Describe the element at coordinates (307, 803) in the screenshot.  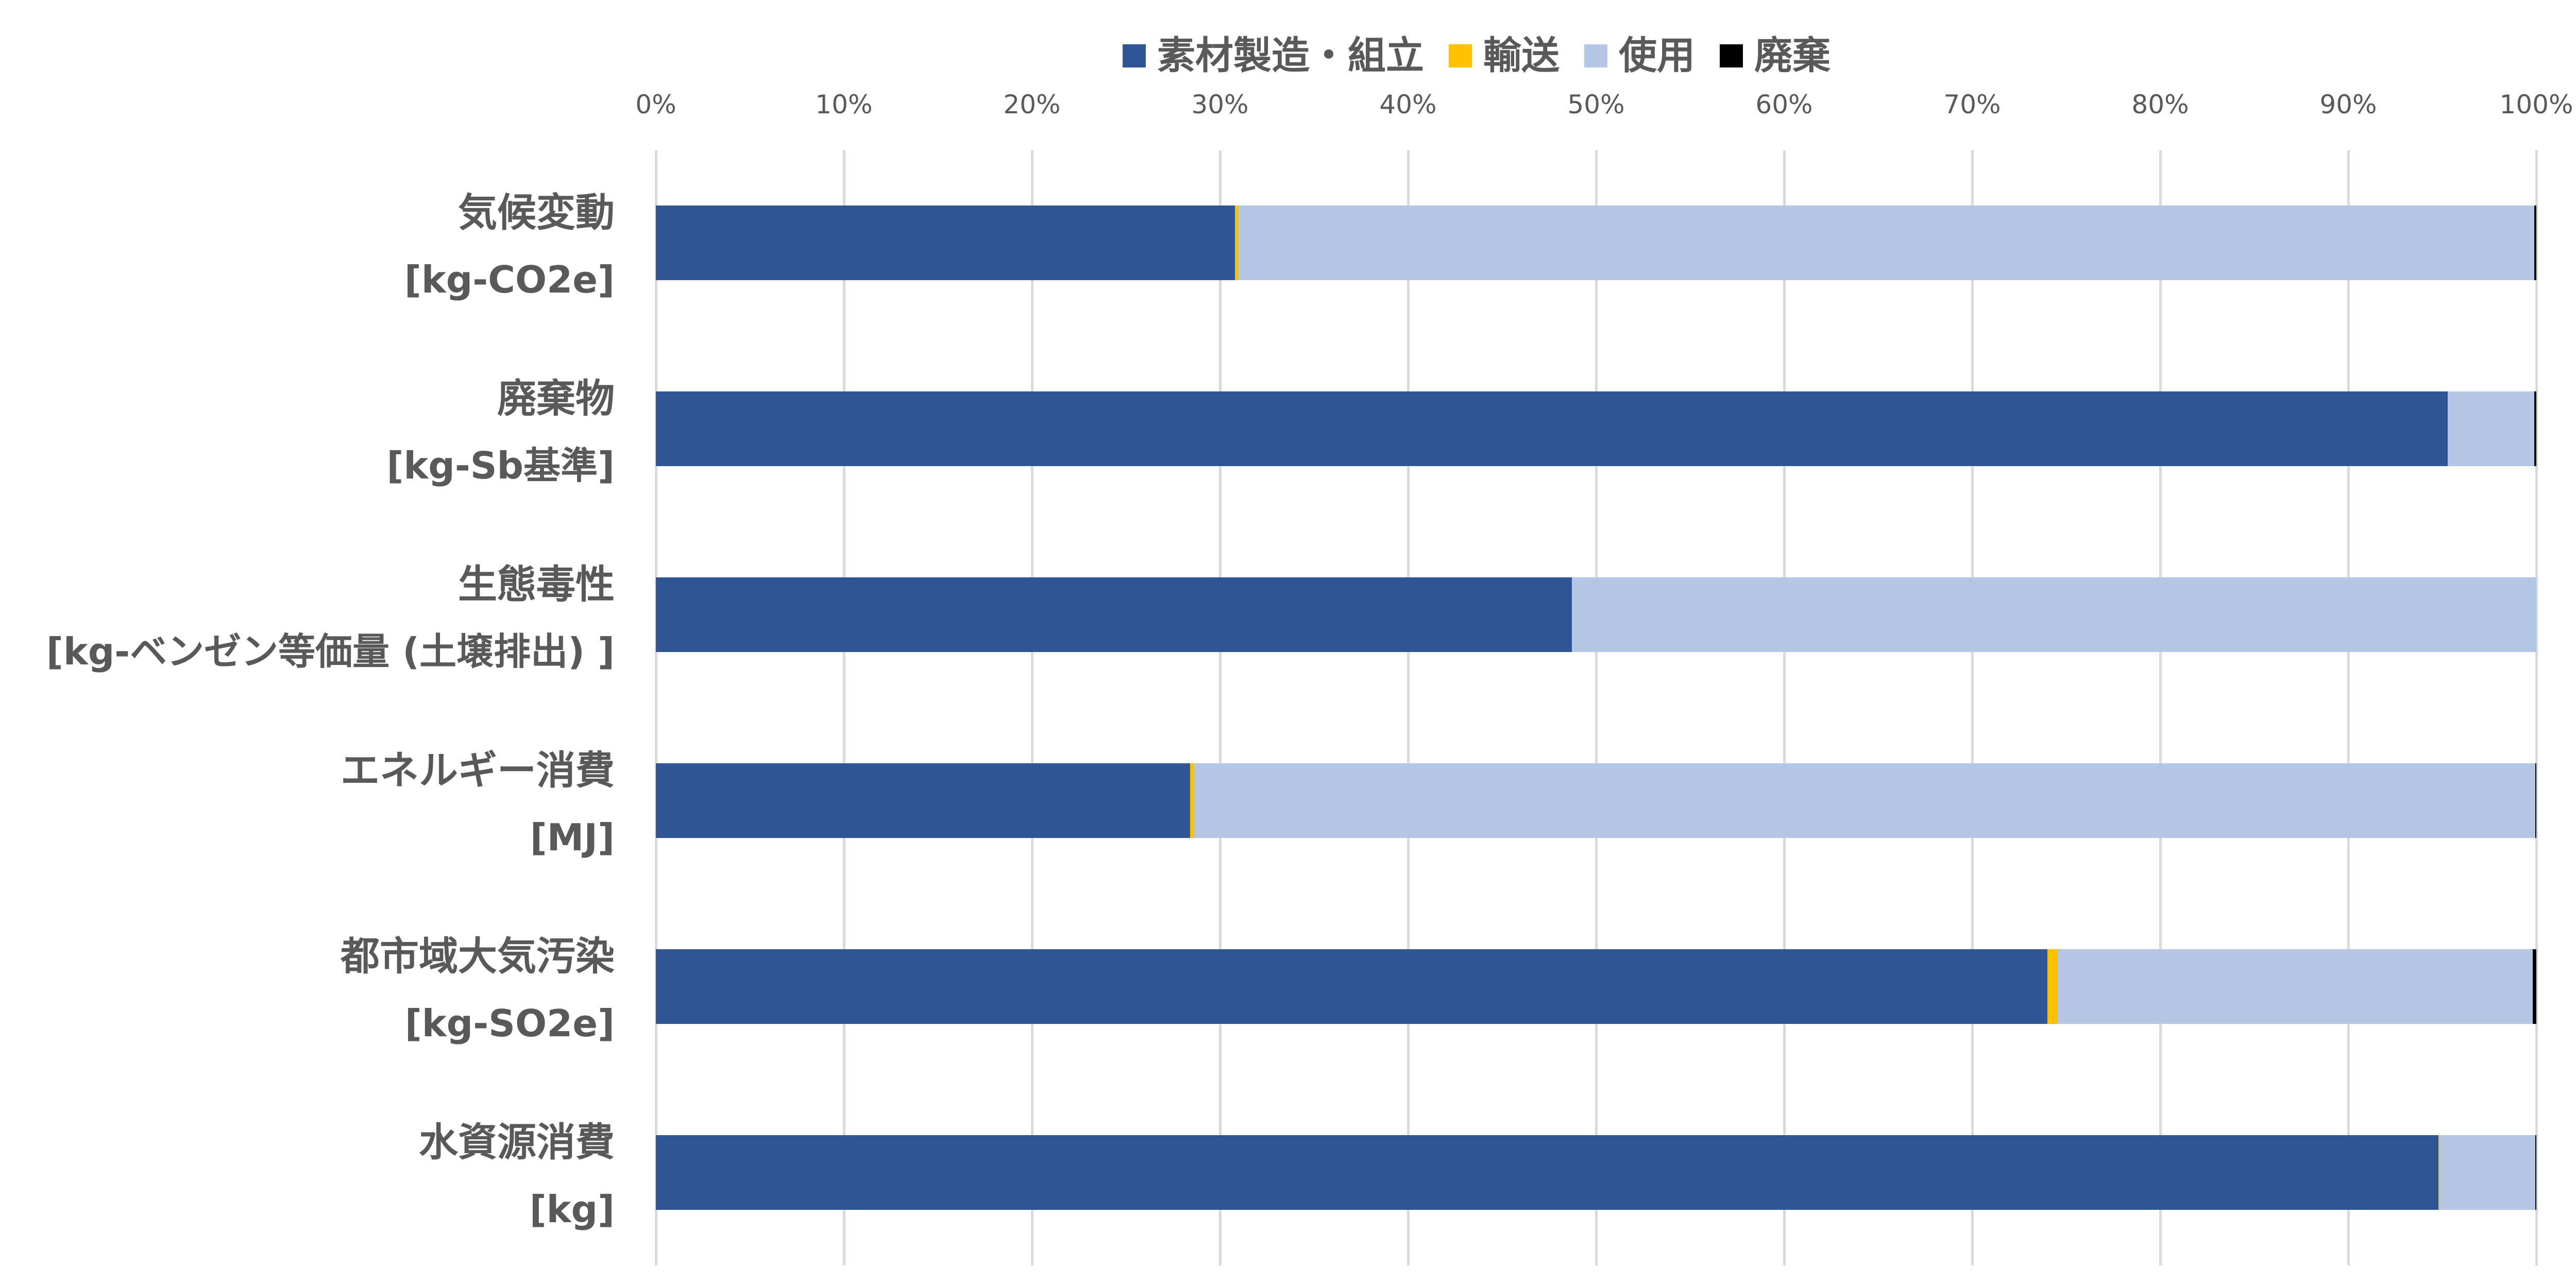
I see `category-label: エネルギー消費 [MJ]` at that location.